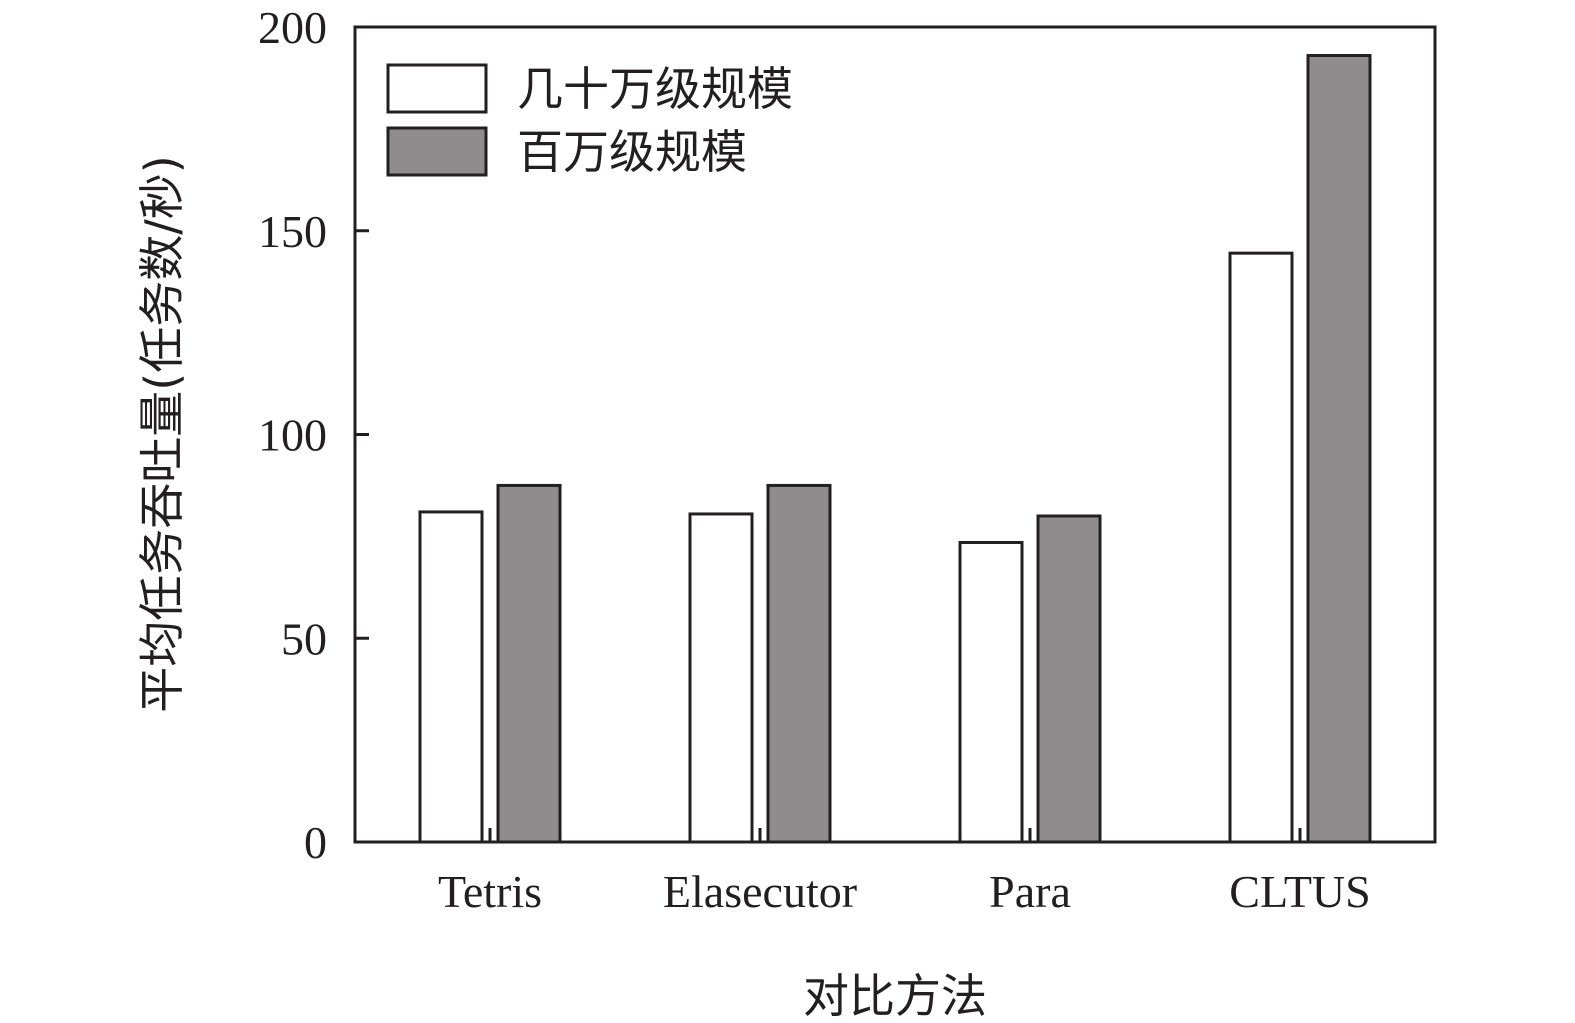 The image size is (1575, 1023). Describe the element at coordinates (1339, 449) in the screenshot. I see `bar-series2-cltus` at that location.